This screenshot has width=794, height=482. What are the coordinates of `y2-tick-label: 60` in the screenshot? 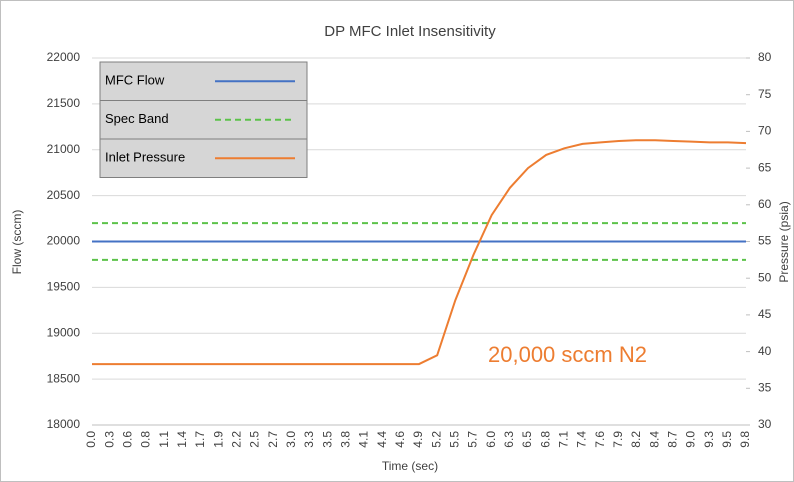 It's located at (765, 204).